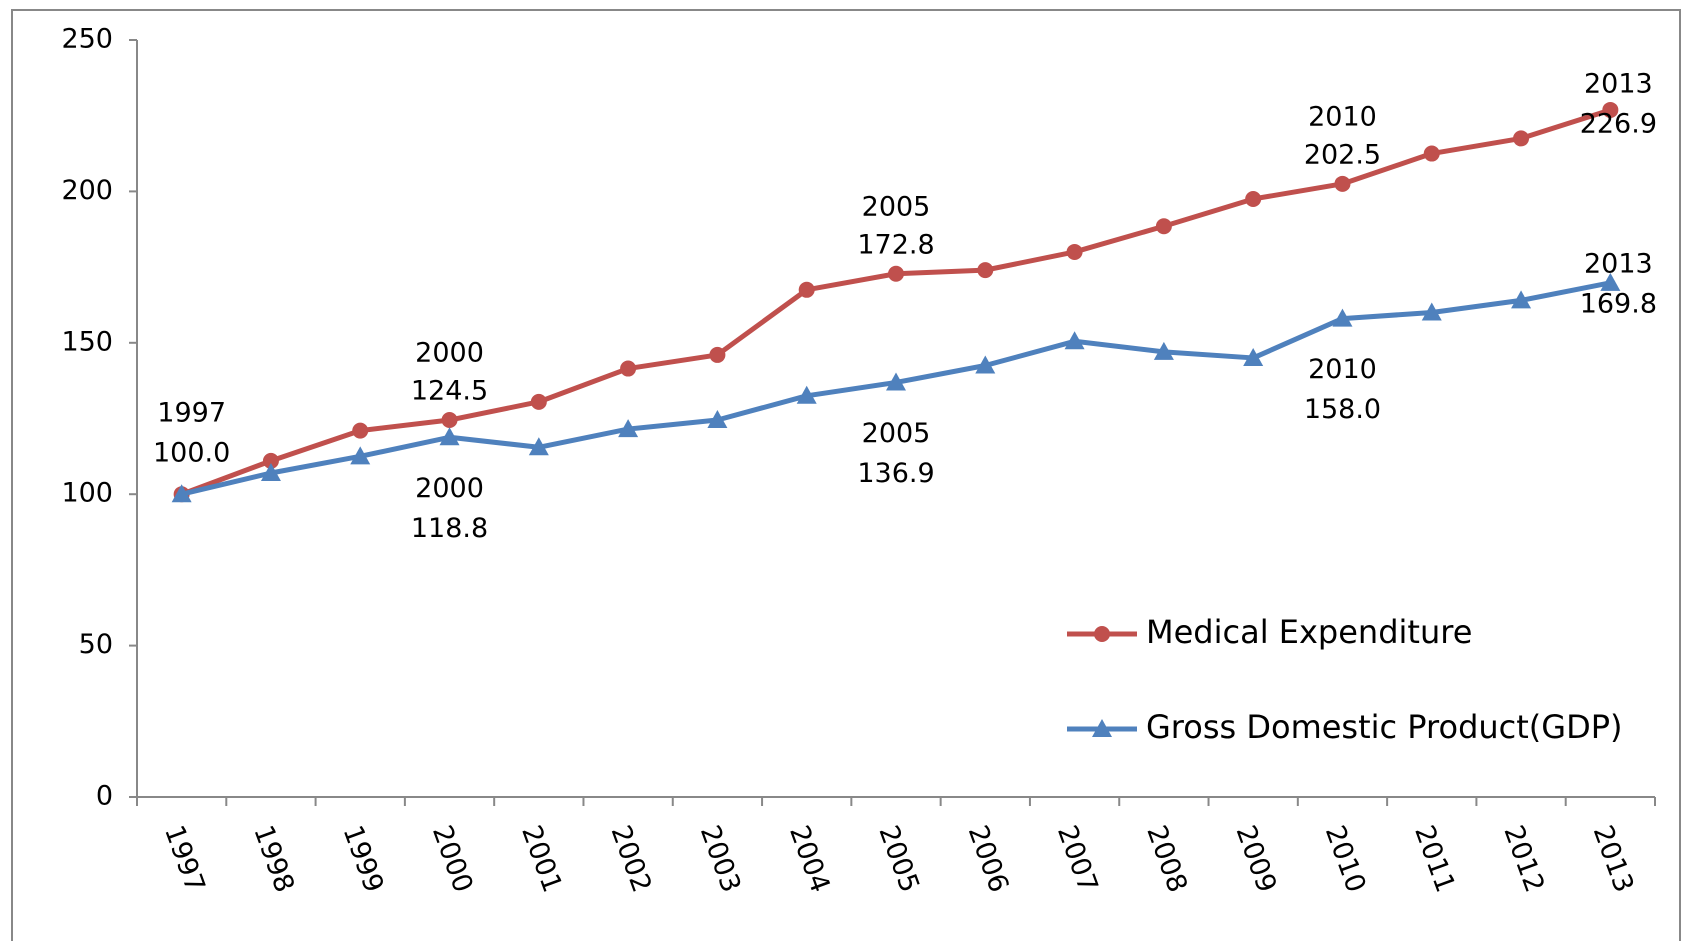 This screenshot has height=941, width=1690. Describe the element at coordinates (1384, 727) in the screenshot. I see `legend-label: Gross Domestic Product(GDP)` at that location.